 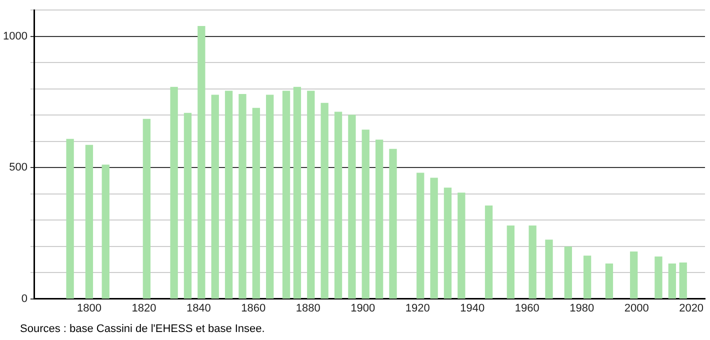 I want to click on x-tick-label: 1920, so click(x=417, y=308).